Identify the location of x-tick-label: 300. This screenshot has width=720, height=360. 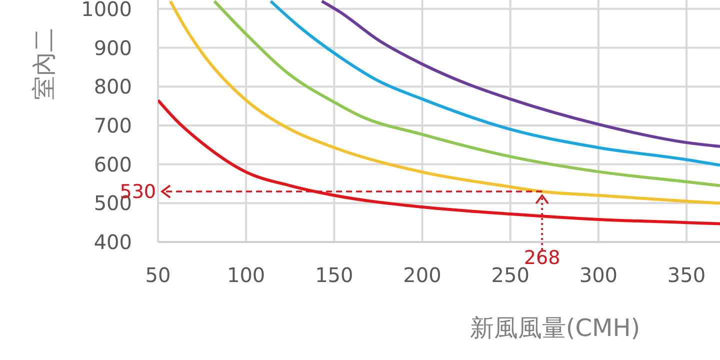
(598, 275).